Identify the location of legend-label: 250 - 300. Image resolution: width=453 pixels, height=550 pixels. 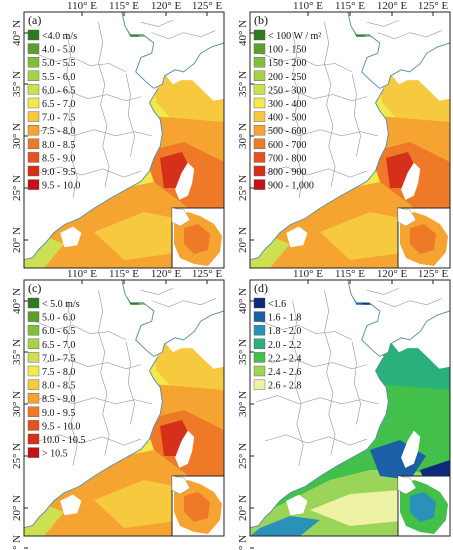
(287, 90).